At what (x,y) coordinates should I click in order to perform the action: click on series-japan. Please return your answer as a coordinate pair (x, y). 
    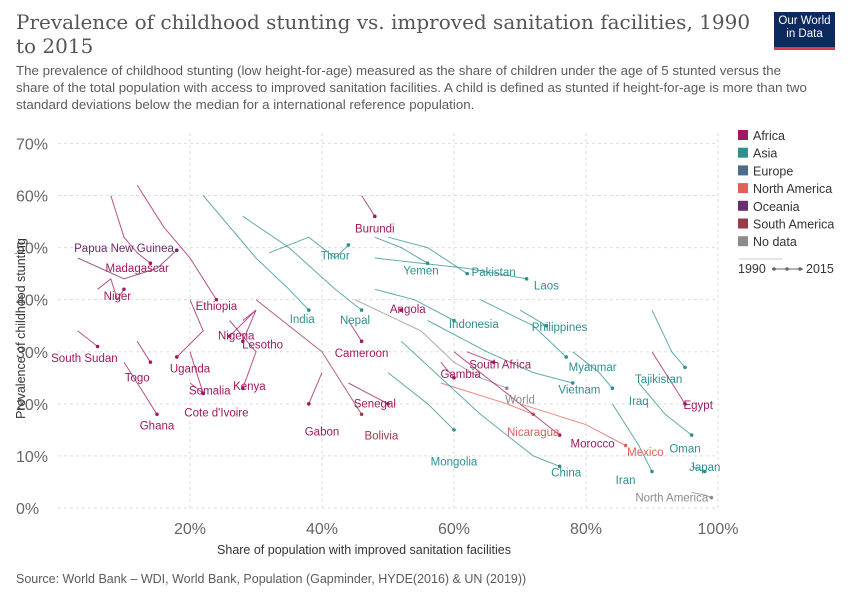
    Looking at the image, I should click on (699, 469).